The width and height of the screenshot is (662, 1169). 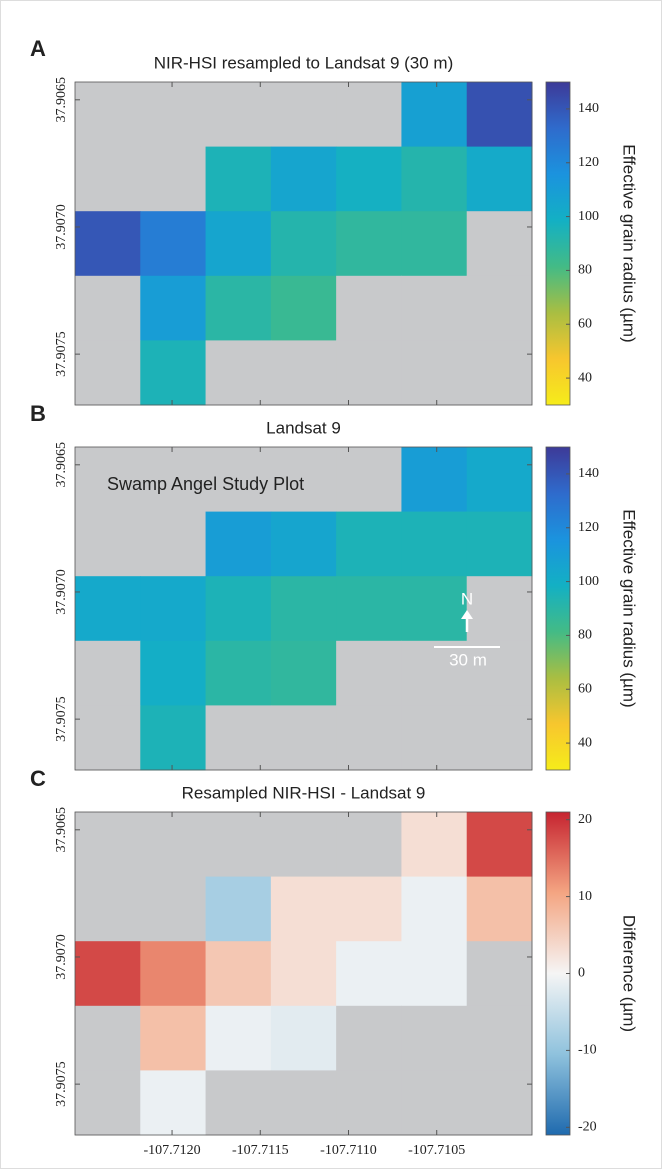 I want to click on colorbar-tick-label: 120, so click(x=588, y=162).